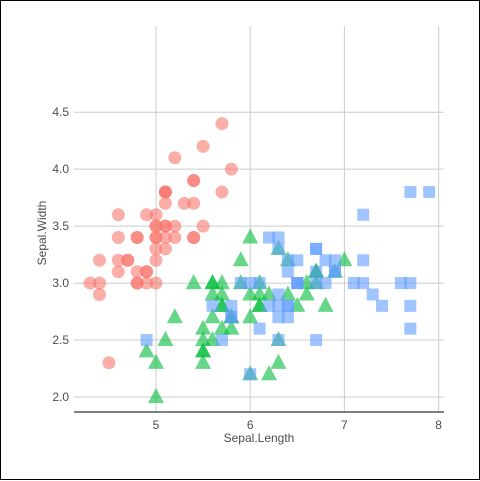 Image resolution: width=480 pixels, height=481 pixels. I want to click on y-axis-title: Sepal.Width, so click(42, 233).